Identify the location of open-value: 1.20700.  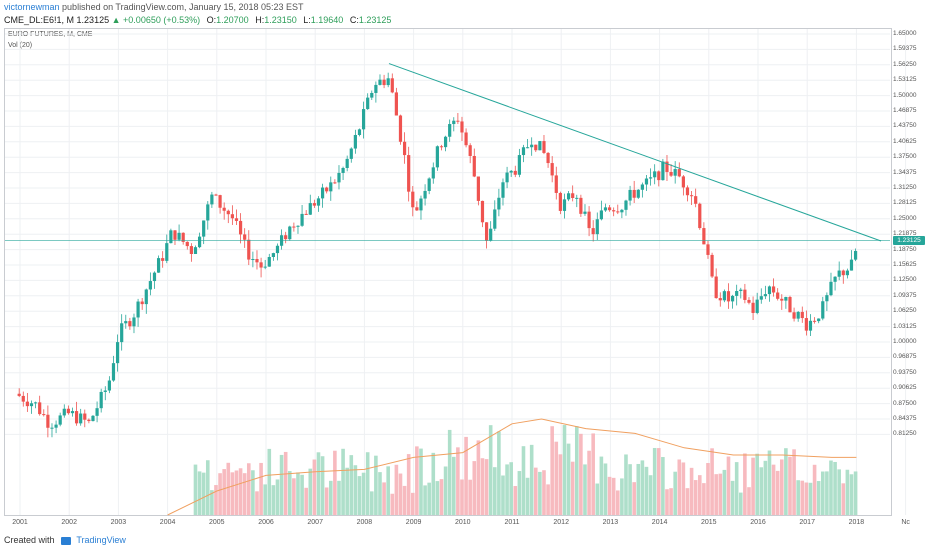
(232, 20).